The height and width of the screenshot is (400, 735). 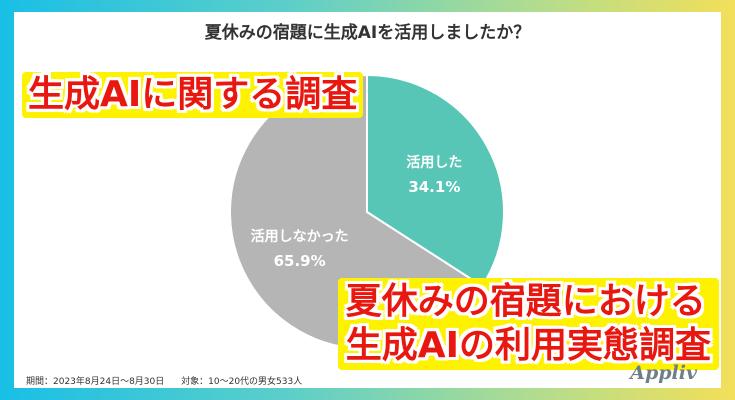 What do you see at coordinates (171, 380) in the screenshot?
I see `survey-footer: 期間：2023年8月24日～8月30日 対象：10～20代の男女533人` at bounding box center [171, 380].